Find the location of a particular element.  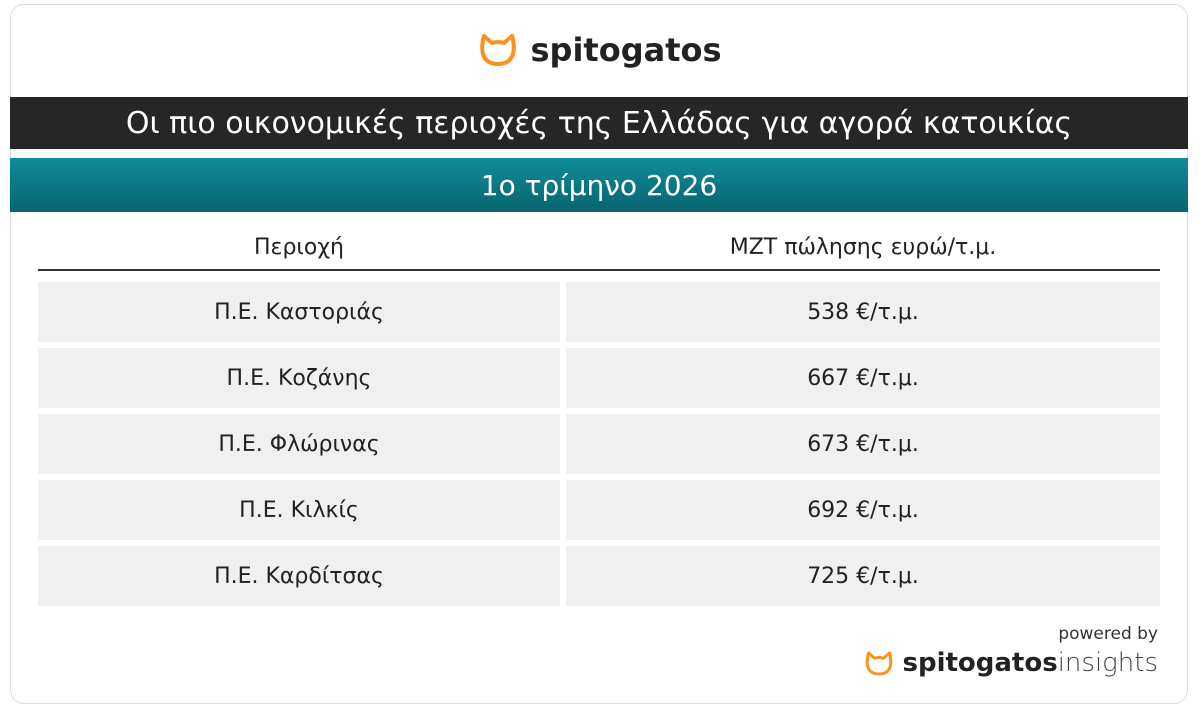

powered-by: powered by is located at coordinates (1108, 634).